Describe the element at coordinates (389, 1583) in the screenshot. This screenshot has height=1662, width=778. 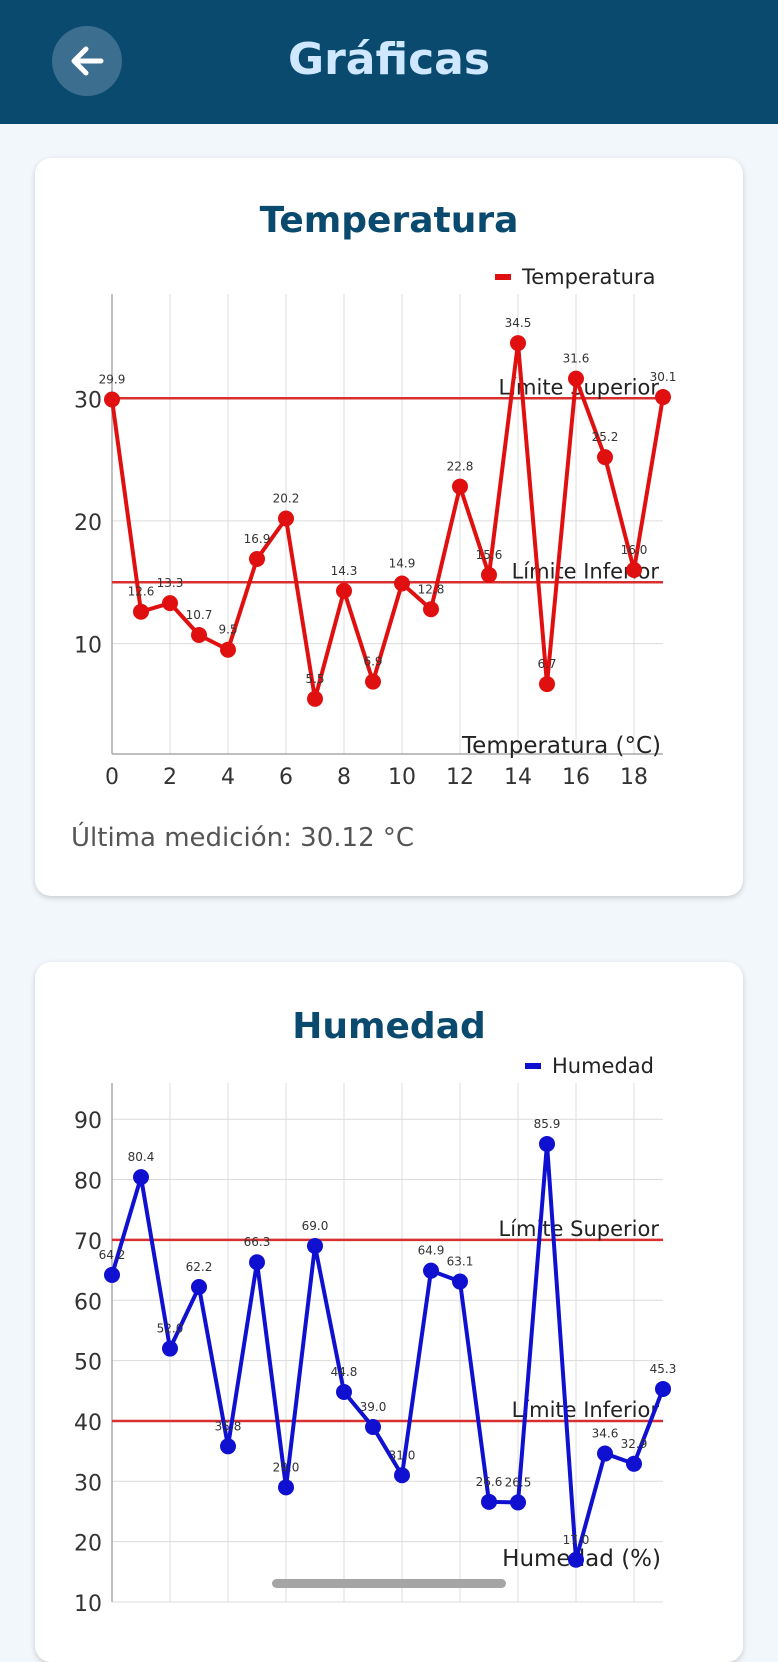
I see `home-indicator` at that location.